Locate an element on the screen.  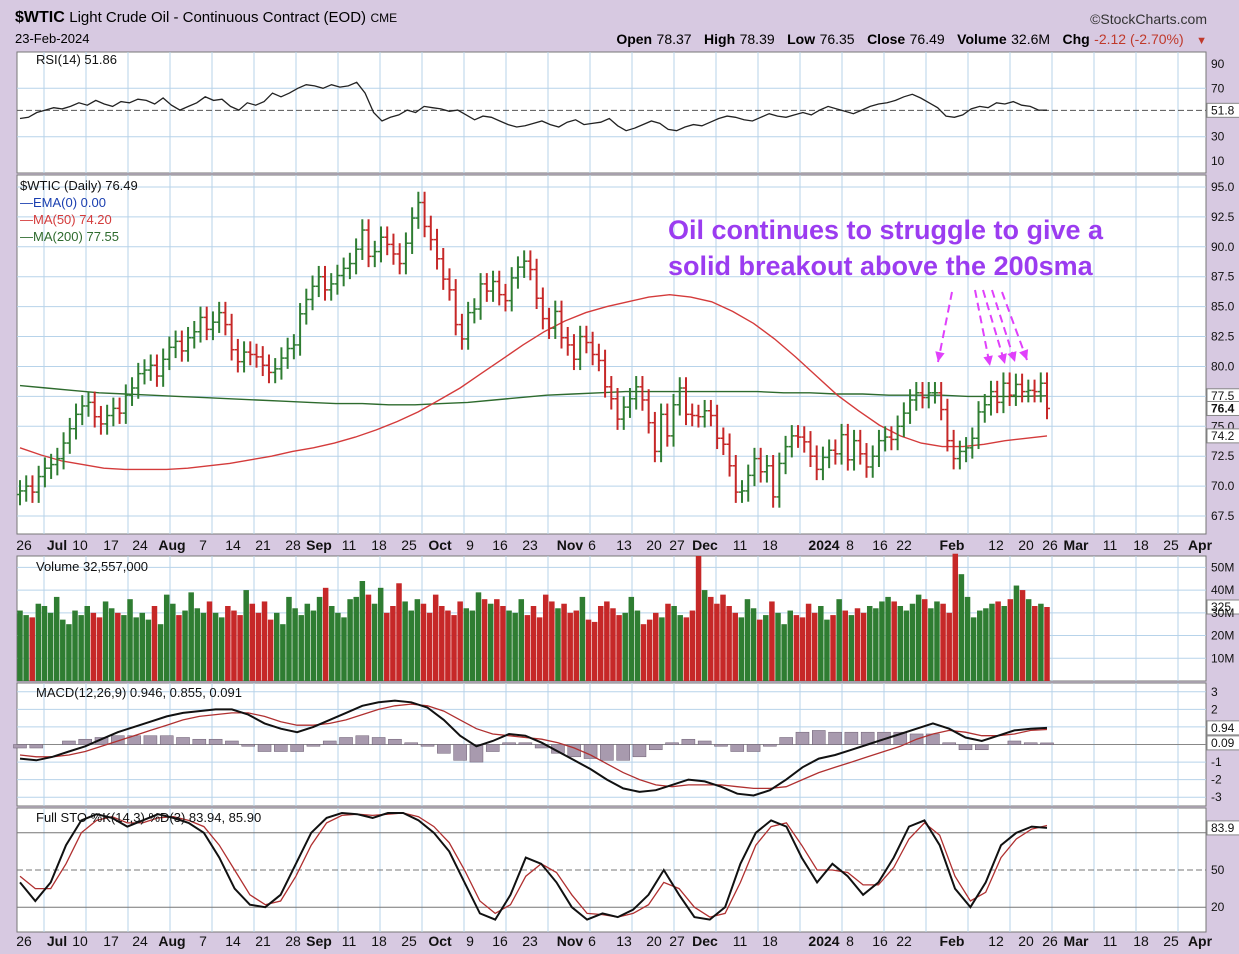
source-credit: ©StockCharts.com is located at coordinates (1148, 19).